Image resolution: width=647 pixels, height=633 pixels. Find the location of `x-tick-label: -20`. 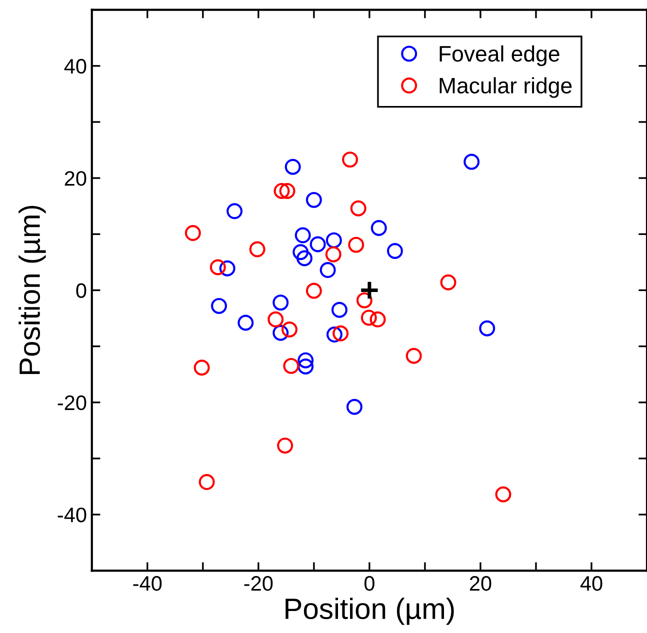

x-tick-label: -20 is located at coordinates (258, 583).